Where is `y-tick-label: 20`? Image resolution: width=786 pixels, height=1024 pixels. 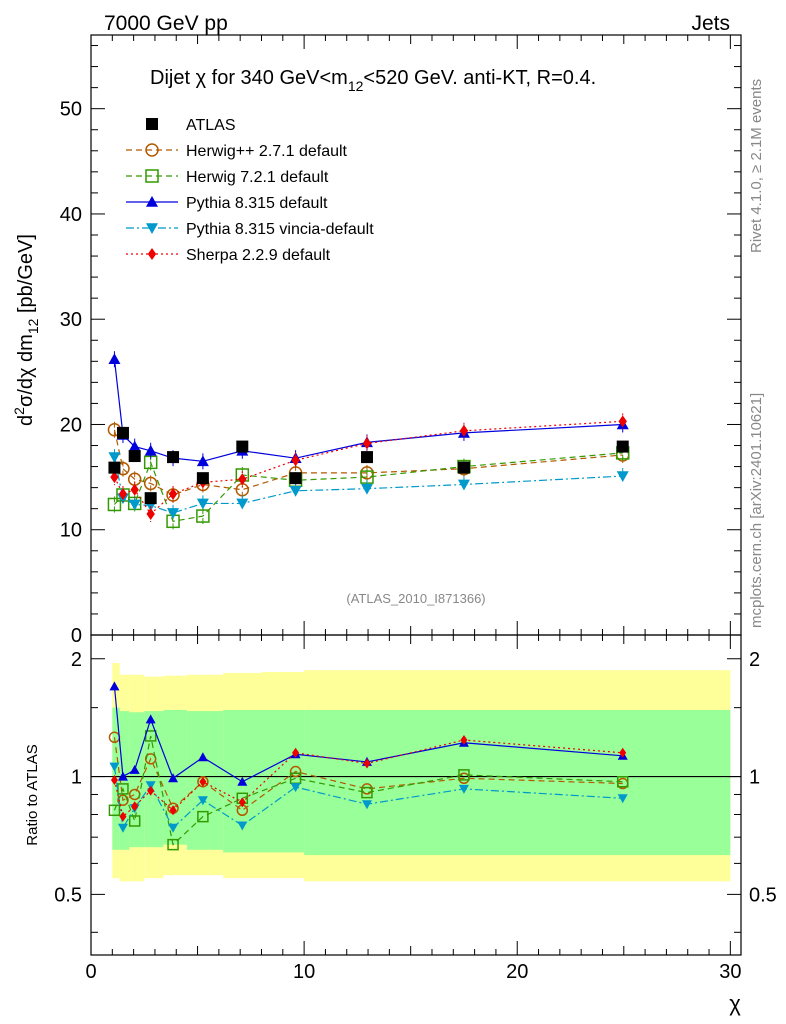
y-tick-label: 20 is located at coordinates (71, 425).